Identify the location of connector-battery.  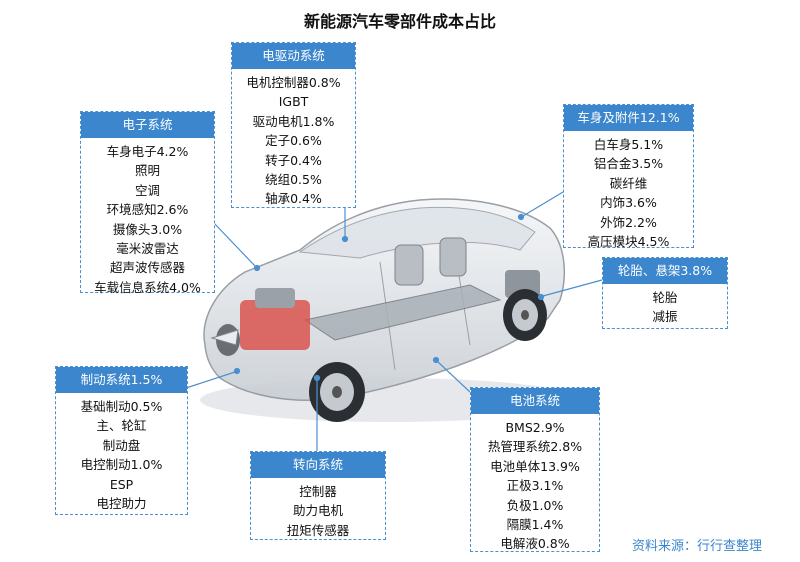
(454, 377).